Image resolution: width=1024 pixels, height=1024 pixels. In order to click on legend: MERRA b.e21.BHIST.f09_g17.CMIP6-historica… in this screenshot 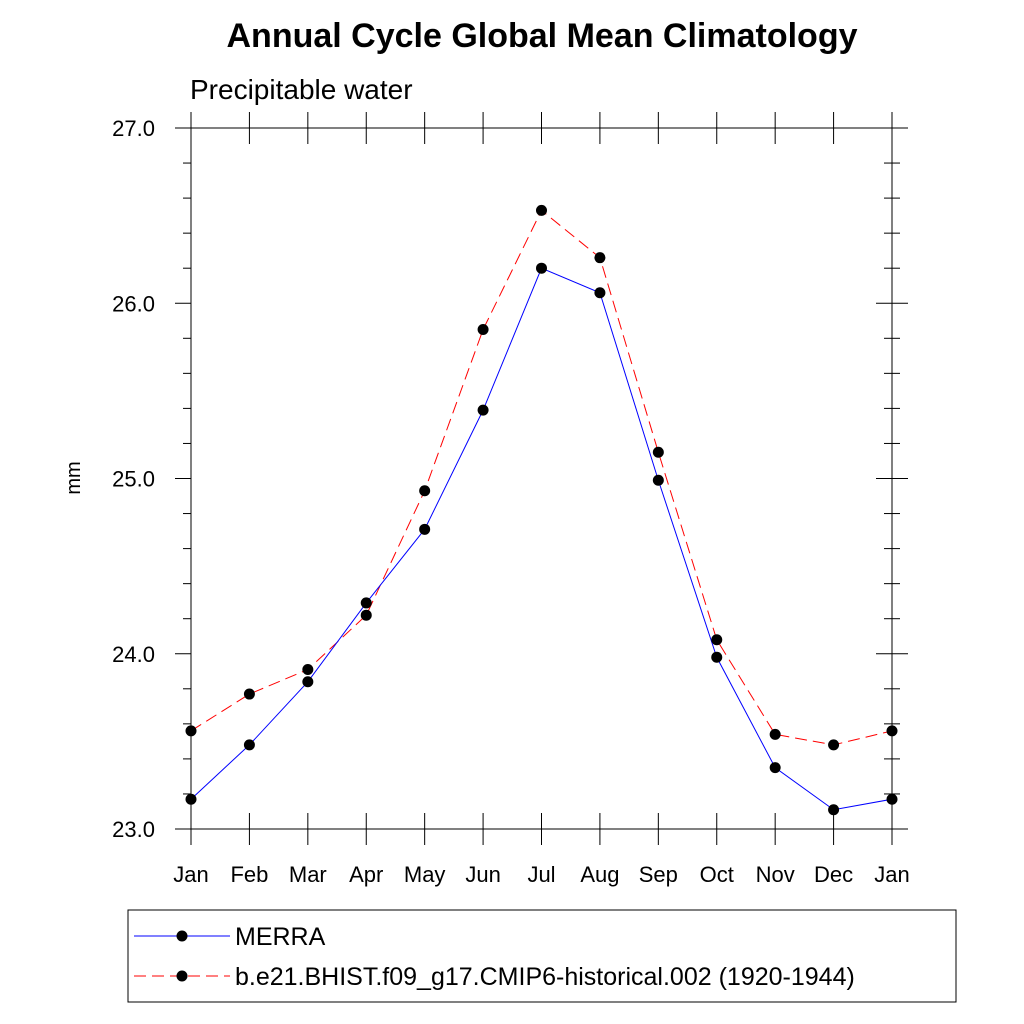, I will do `click(542, 956)`.